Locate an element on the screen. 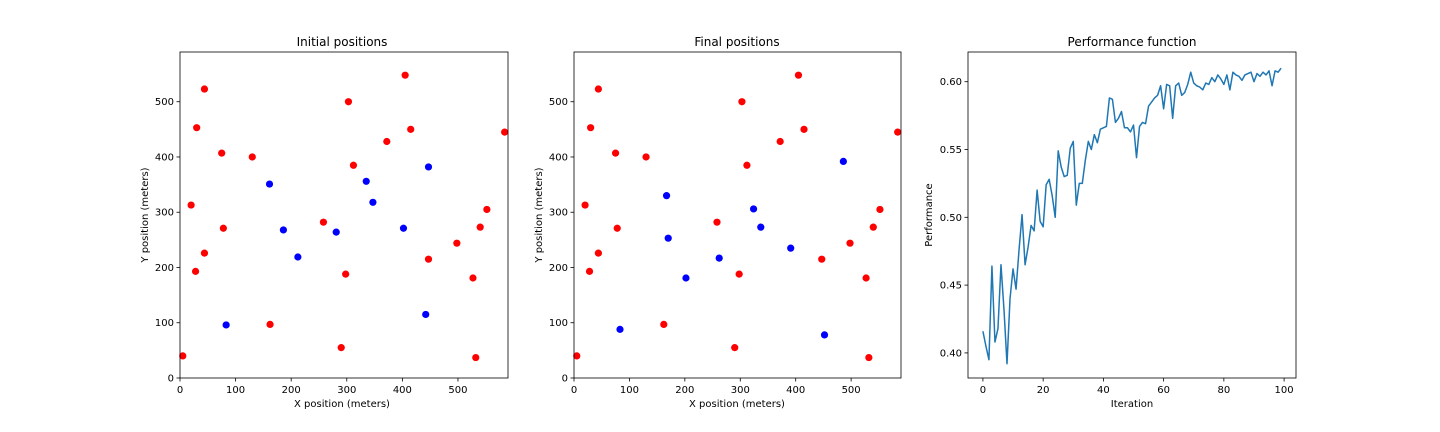 The image size is (1440, 432). y-tick-label: 100 is located at coordinates (164, 323).